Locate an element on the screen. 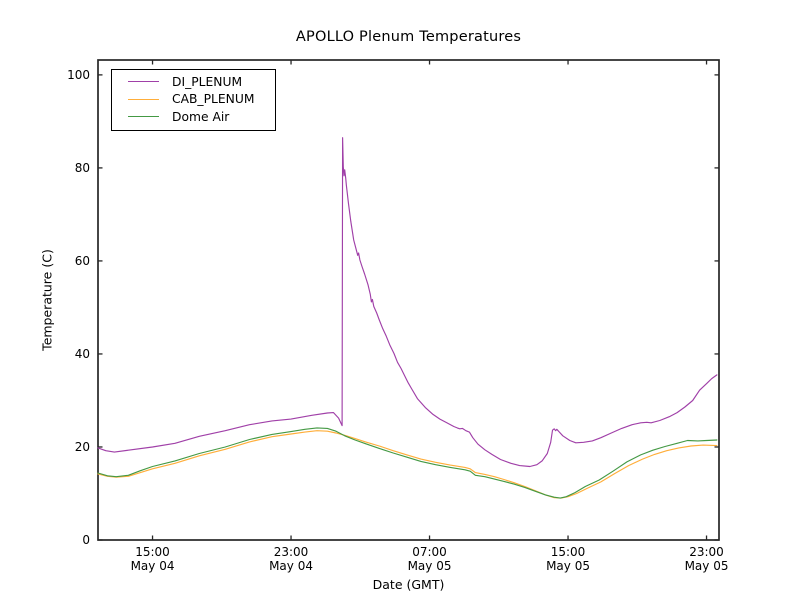  legend-entry: Dome Air is located at coordinates (193, 117).